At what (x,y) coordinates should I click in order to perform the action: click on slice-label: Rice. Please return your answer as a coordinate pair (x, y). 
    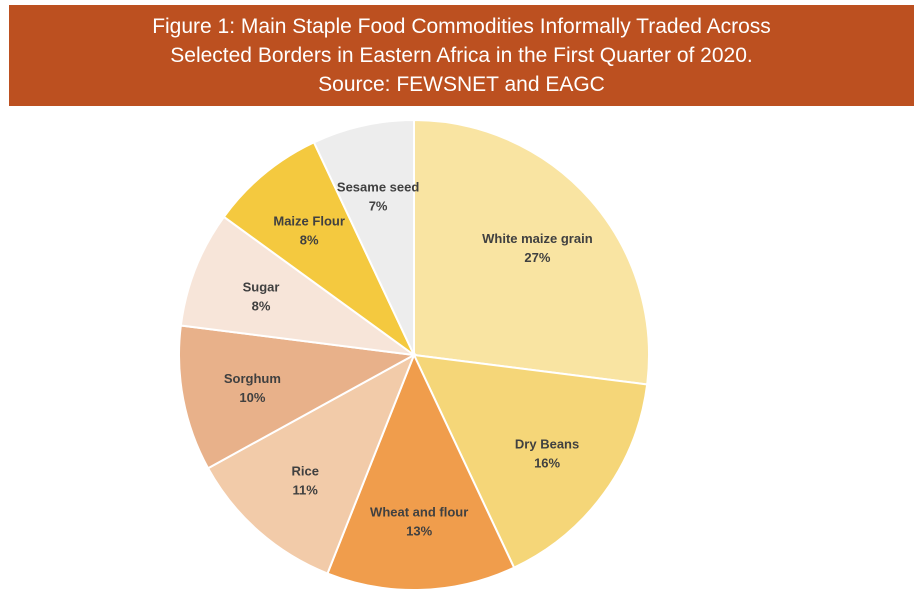
    Looking at the image, I should click on (304, 470).